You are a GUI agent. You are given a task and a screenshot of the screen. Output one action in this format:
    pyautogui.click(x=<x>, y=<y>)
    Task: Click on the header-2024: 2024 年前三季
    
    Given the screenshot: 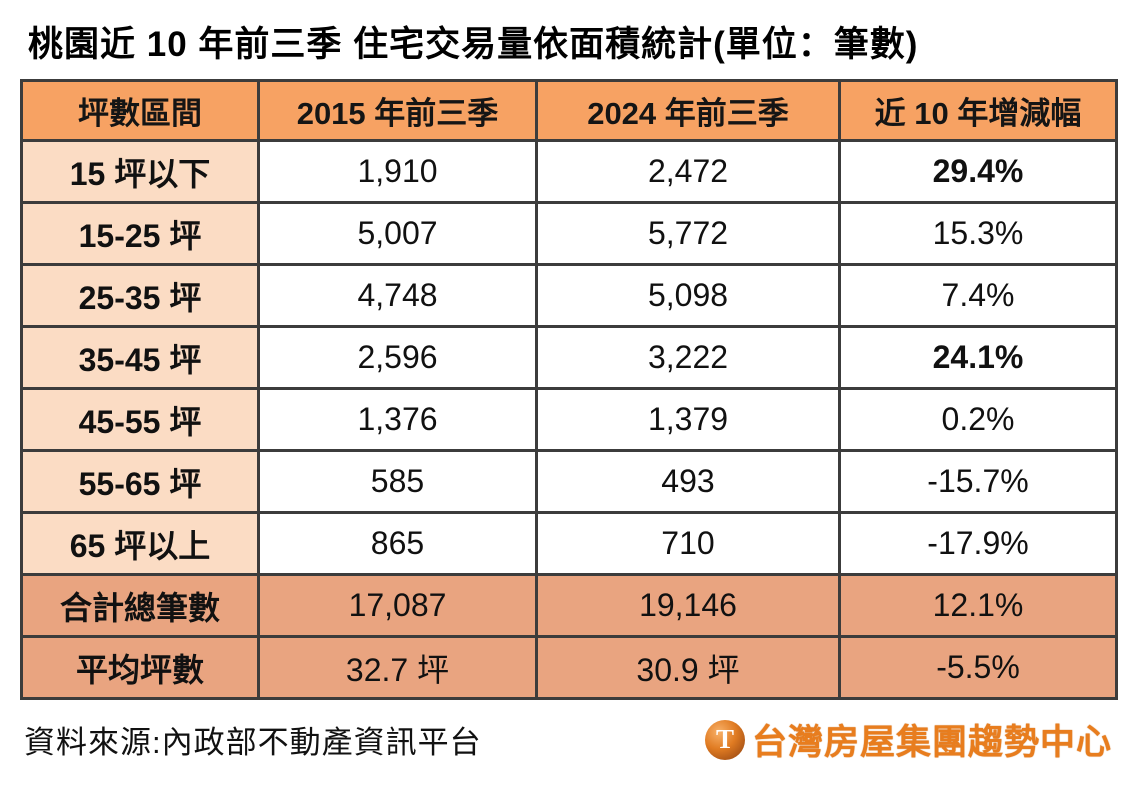 What is the action you would take?
    pyautogui.click(x=688, y=110)
    